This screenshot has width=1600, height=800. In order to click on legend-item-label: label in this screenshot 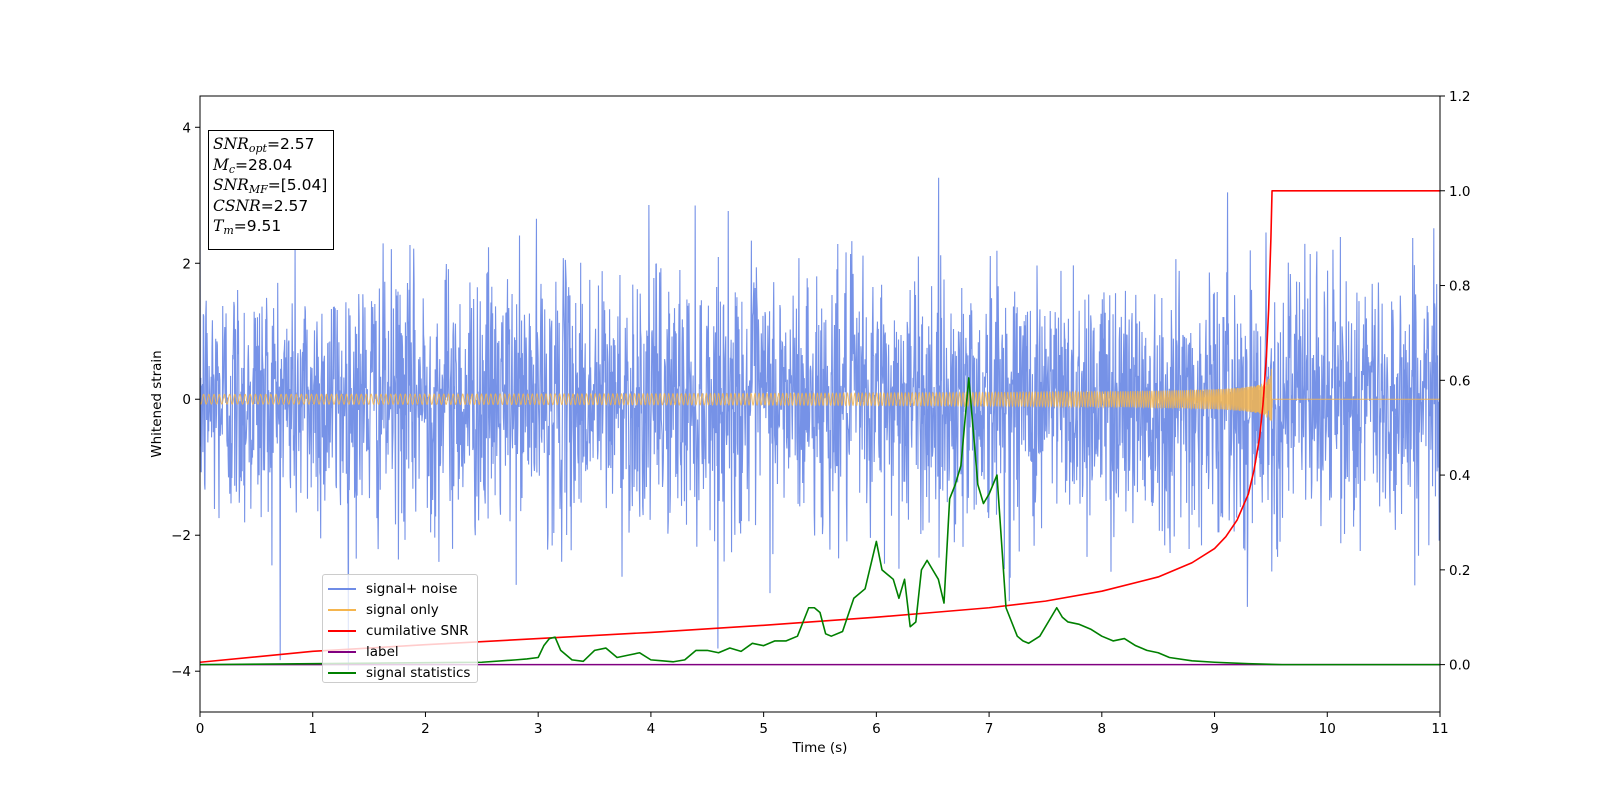, I will do `click(402, 651)`.